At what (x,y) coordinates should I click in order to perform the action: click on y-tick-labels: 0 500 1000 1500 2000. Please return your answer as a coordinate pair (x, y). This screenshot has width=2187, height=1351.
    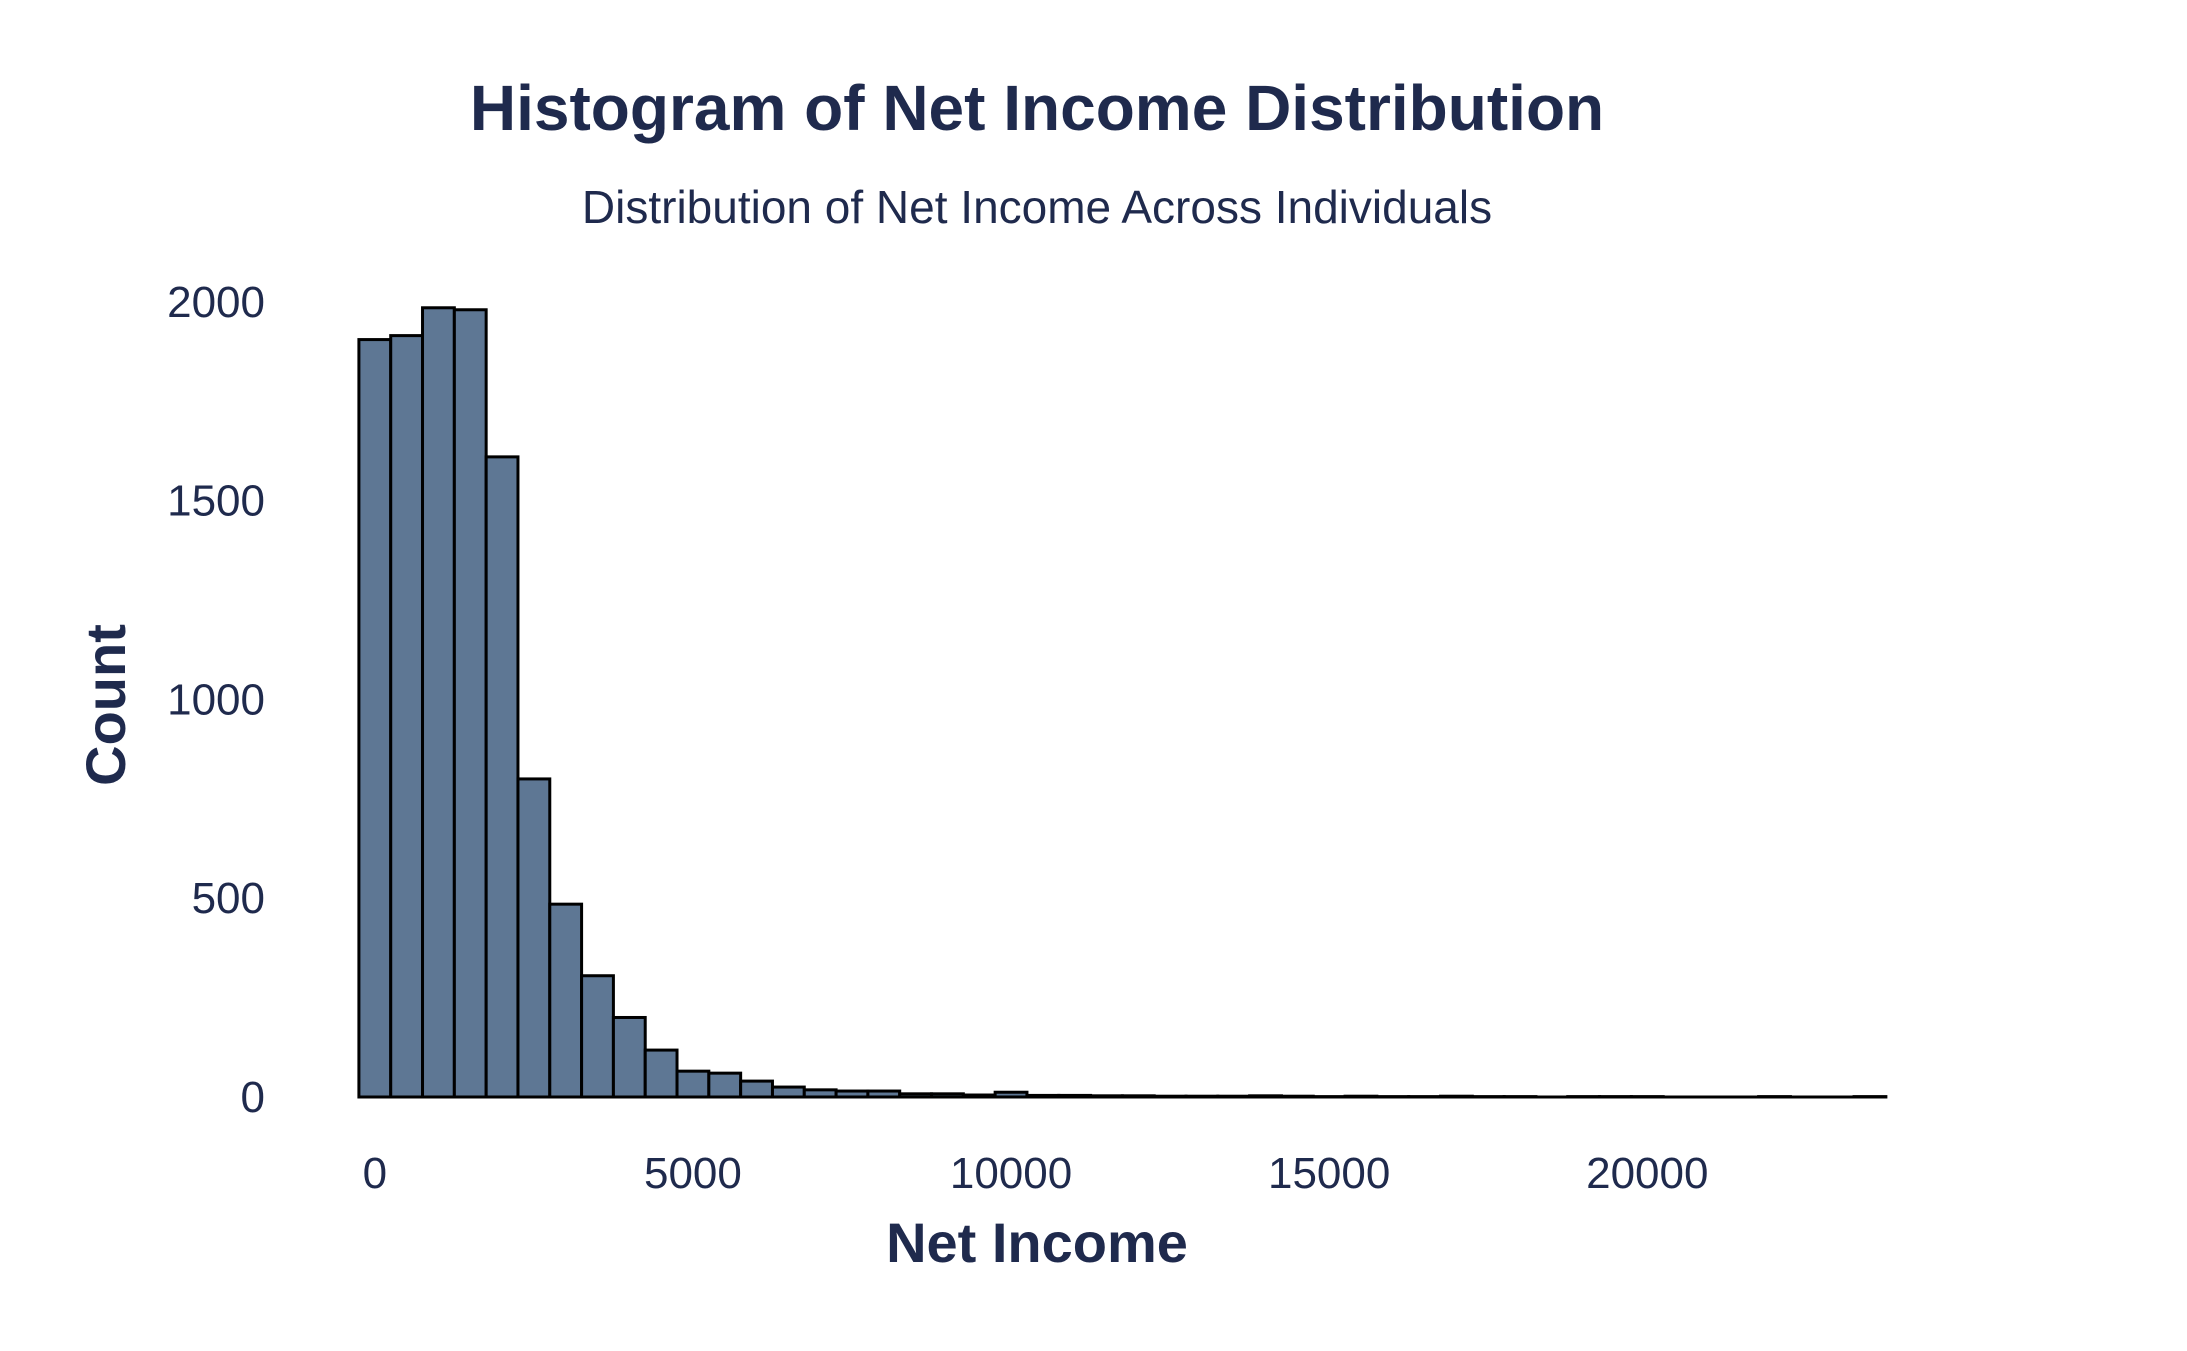
    Looking at the image, I should click on (216, 700).